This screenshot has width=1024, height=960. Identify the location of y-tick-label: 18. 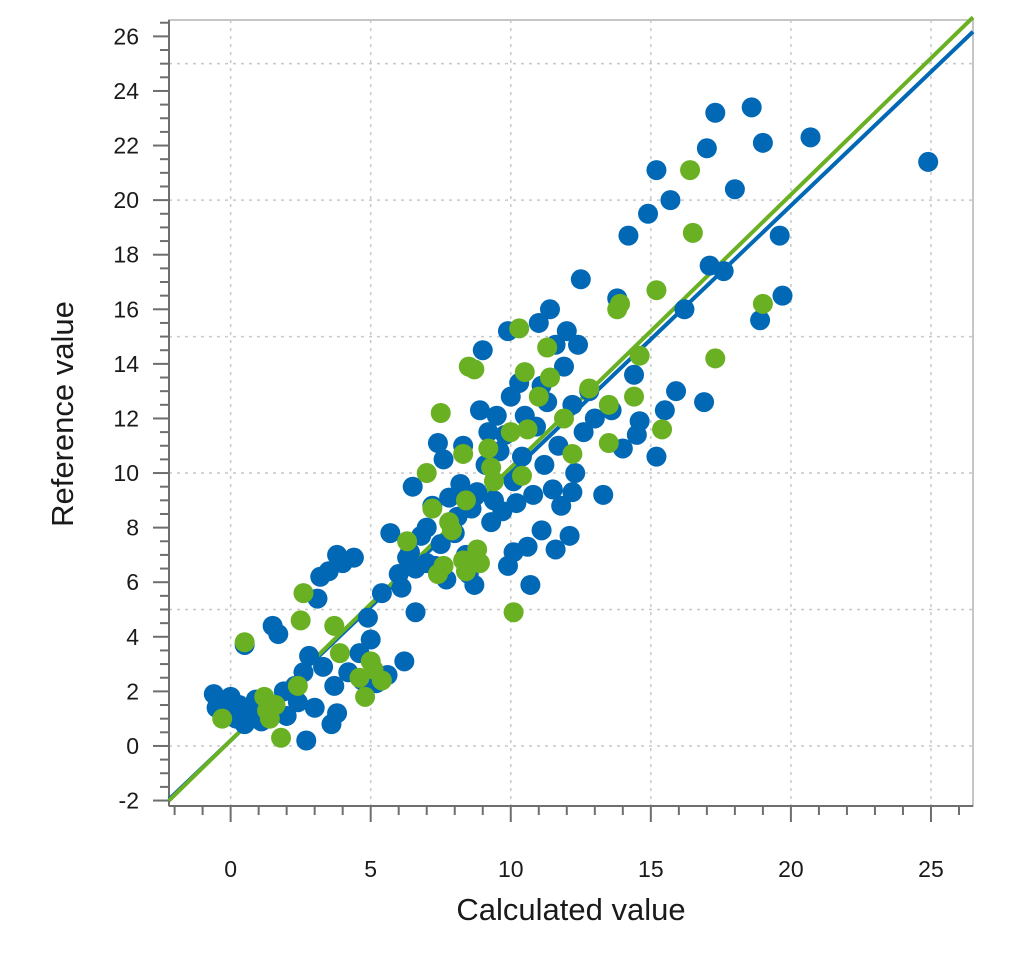
(126, 255).